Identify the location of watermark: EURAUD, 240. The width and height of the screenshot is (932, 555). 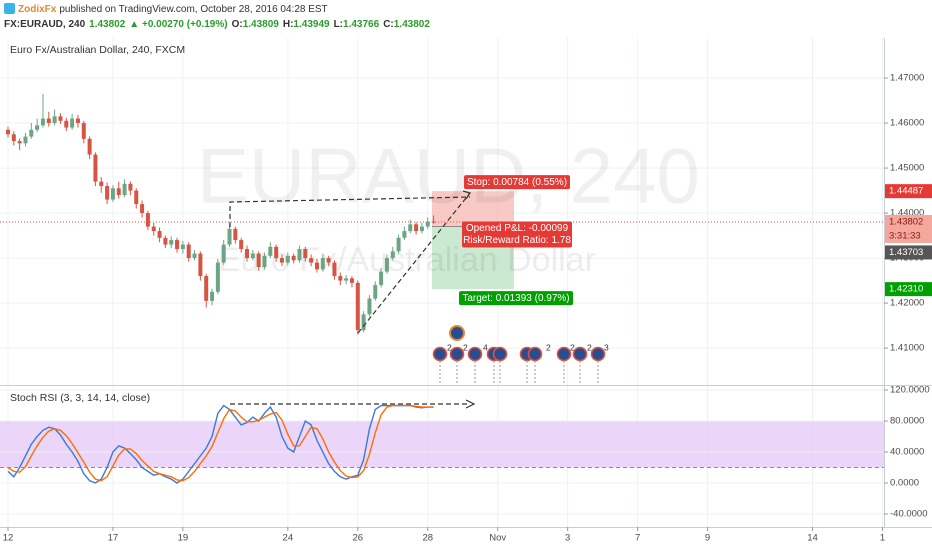
(448, 176).